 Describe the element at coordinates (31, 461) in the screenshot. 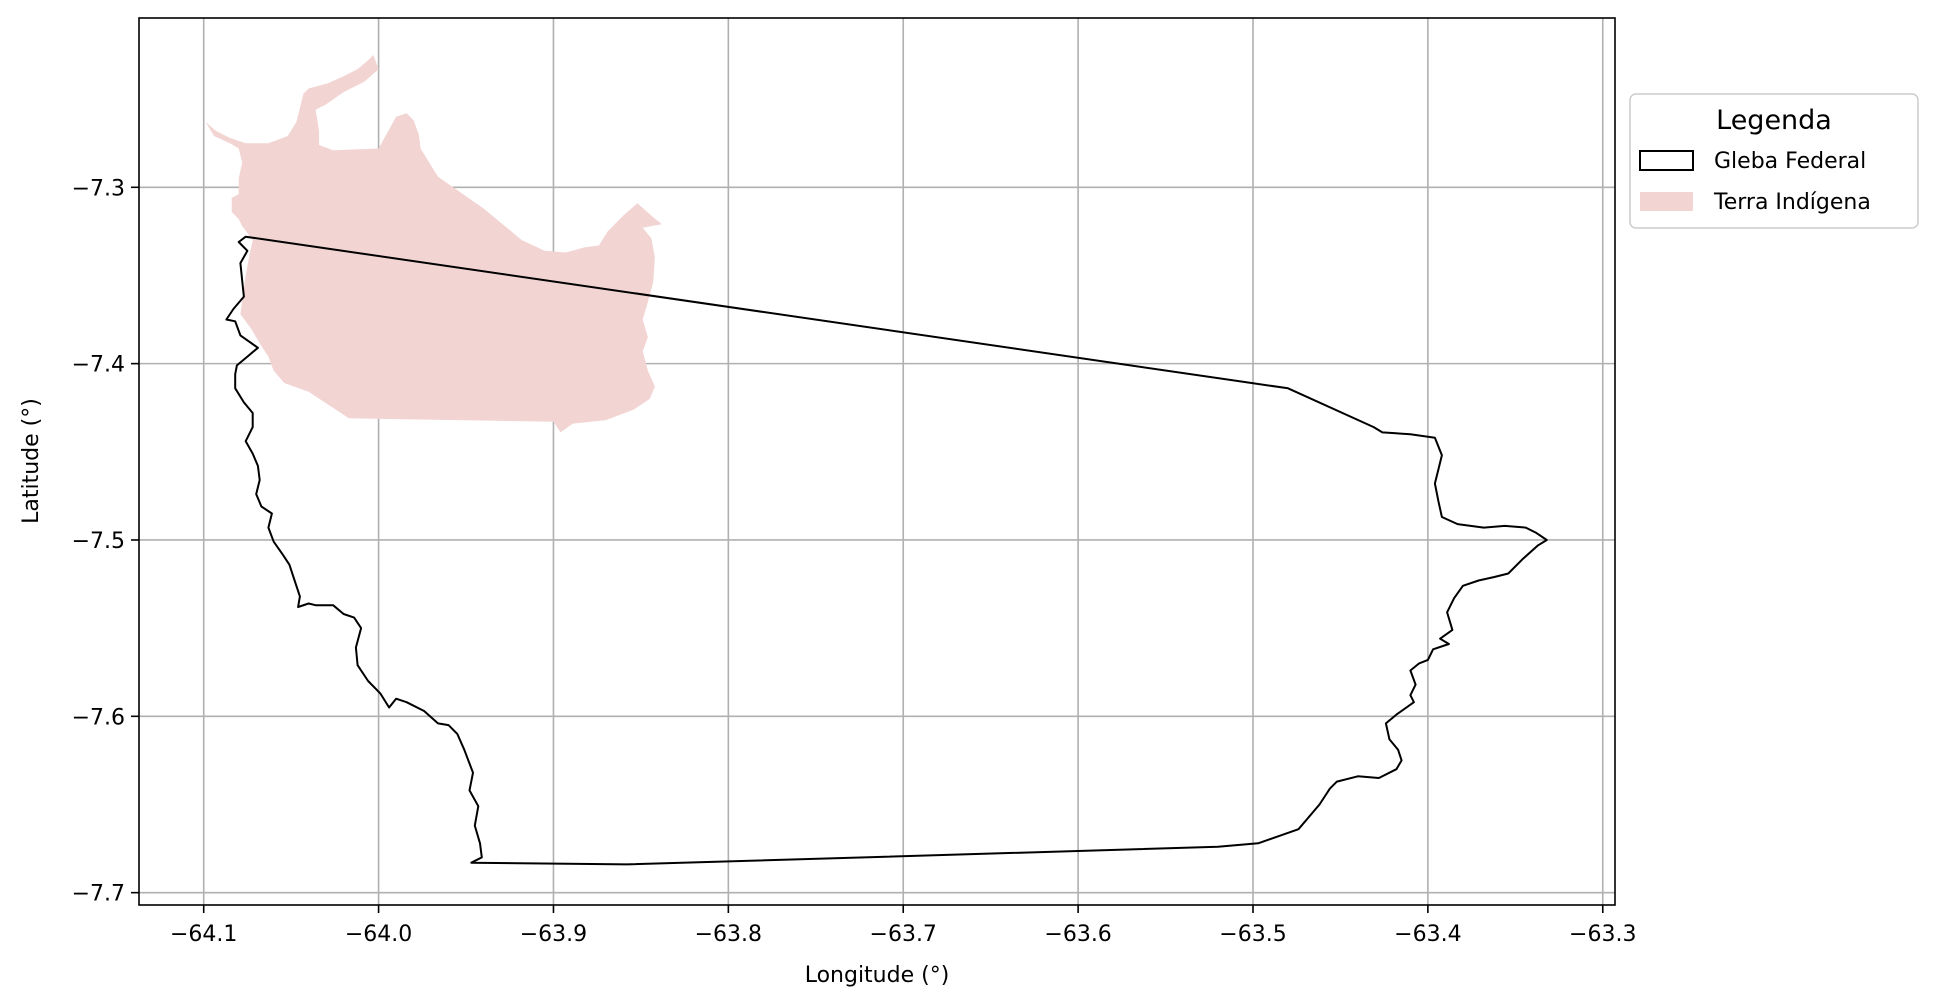

I see `y-axis-title: Latitude (°)` at that location.